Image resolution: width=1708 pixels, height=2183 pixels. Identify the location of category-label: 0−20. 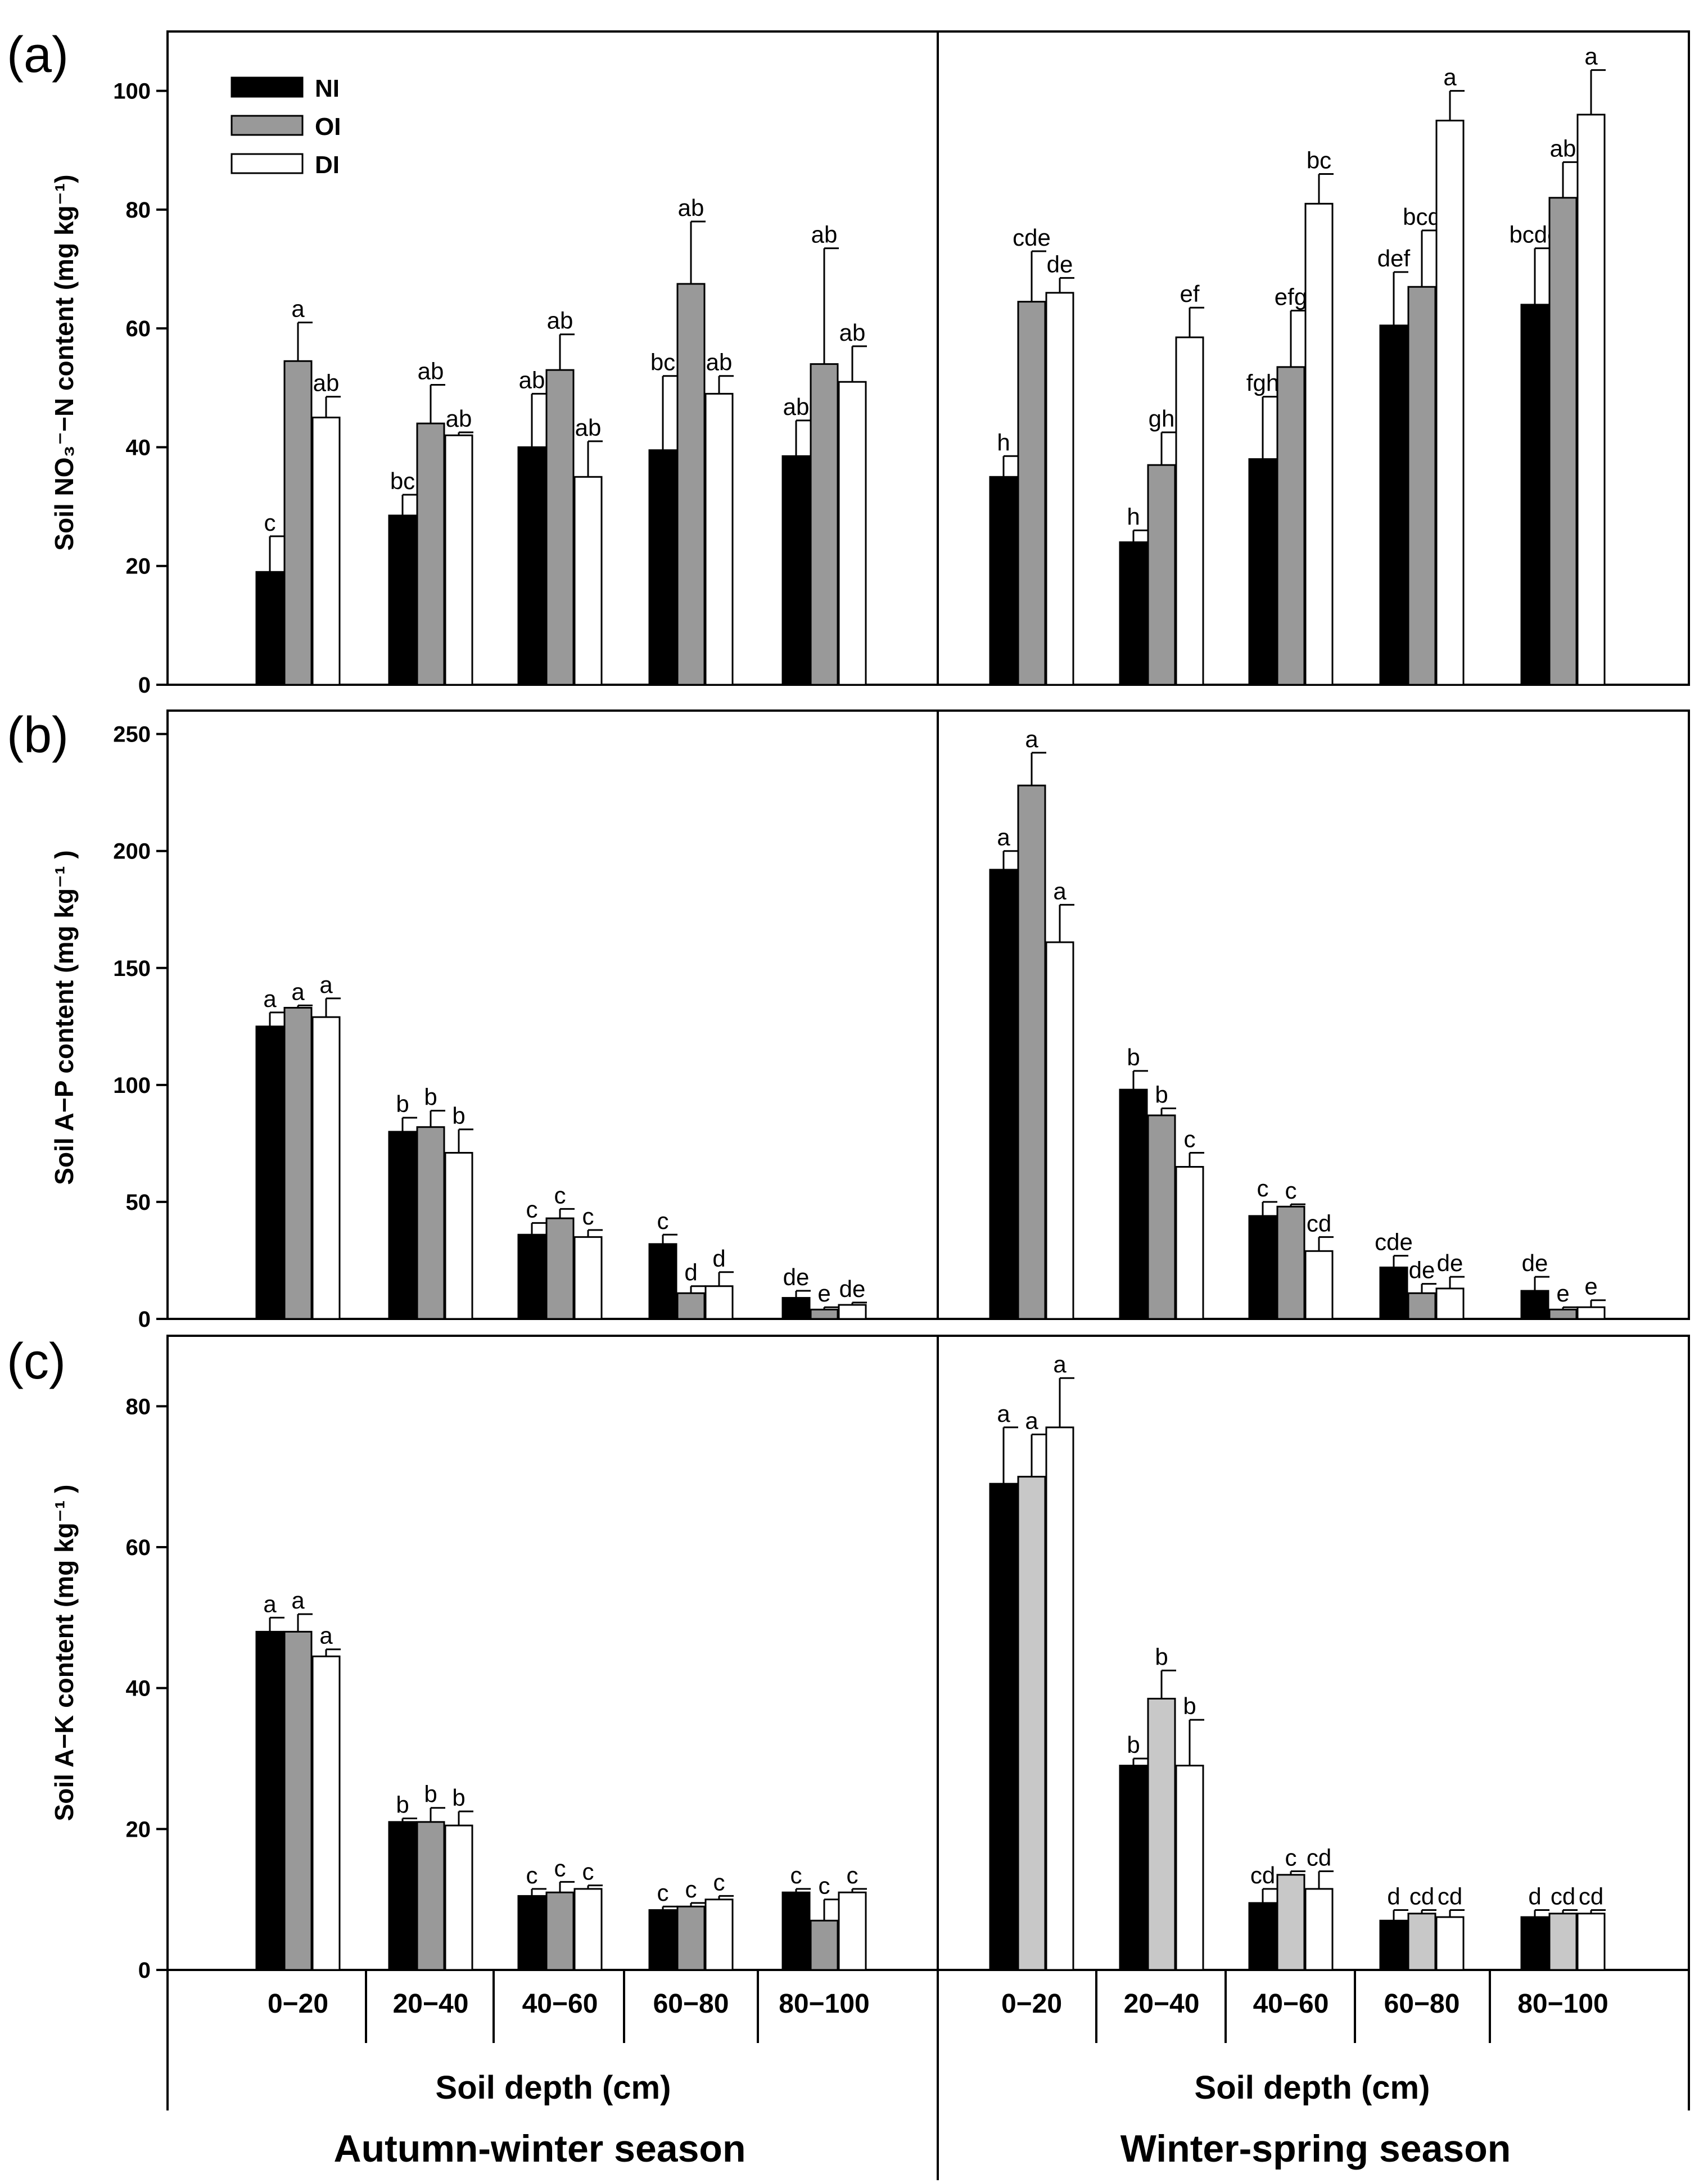
(1031, 2004).